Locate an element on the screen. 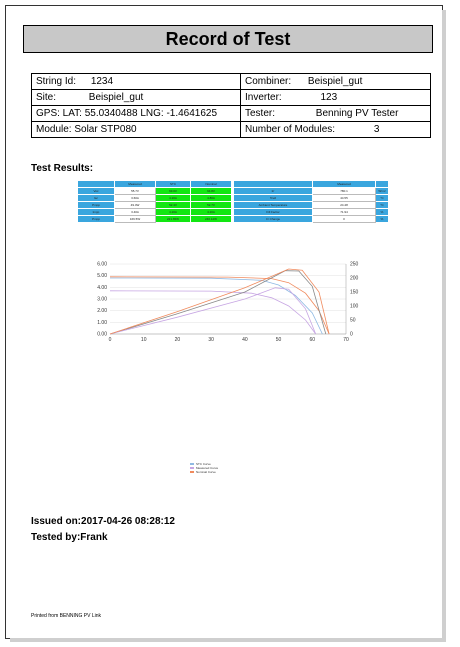 This screenshot has width=460, height=647. legend-item-stc: STC Curve is located at coordinates (204, 464).